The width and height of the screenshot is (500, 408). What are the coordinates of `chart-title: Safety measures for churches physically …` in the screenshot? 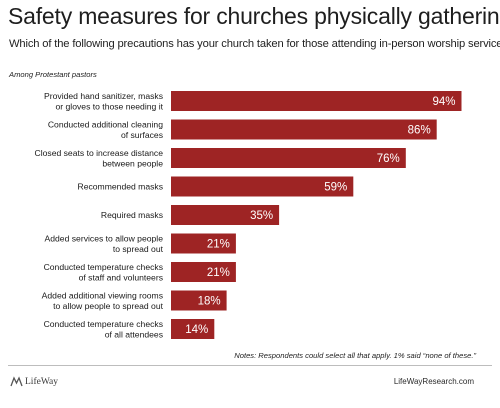 It's located at (254, 16).